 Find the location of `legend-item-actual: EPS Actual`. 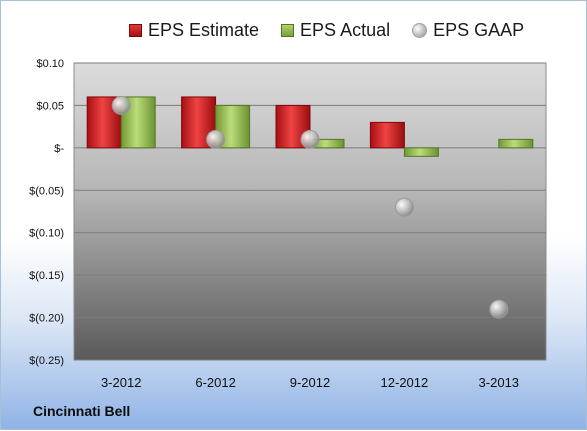

legend-item-actual: EPS Actual is located at coordinates (335, 30).